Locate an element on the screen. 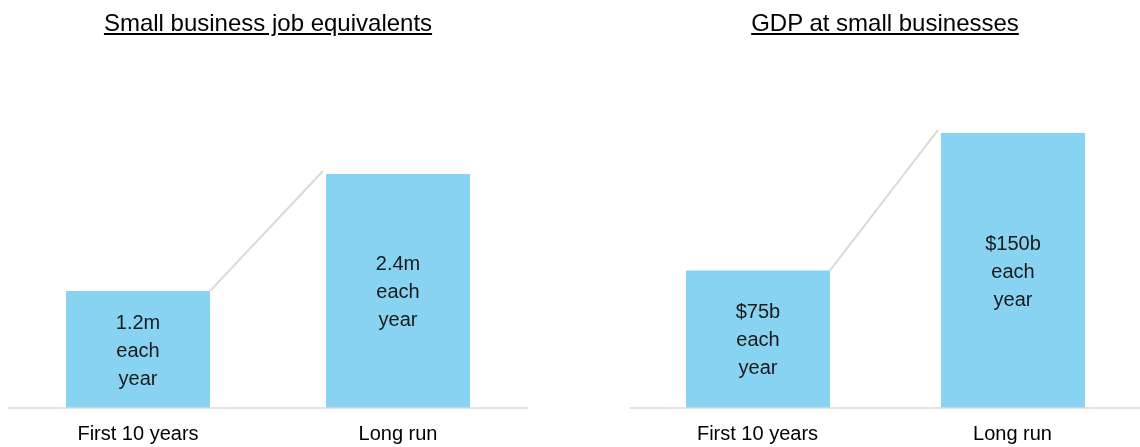 This screenshot has width=1140, height=447. data-label: $75b each year is located at coordinates (758, 339).